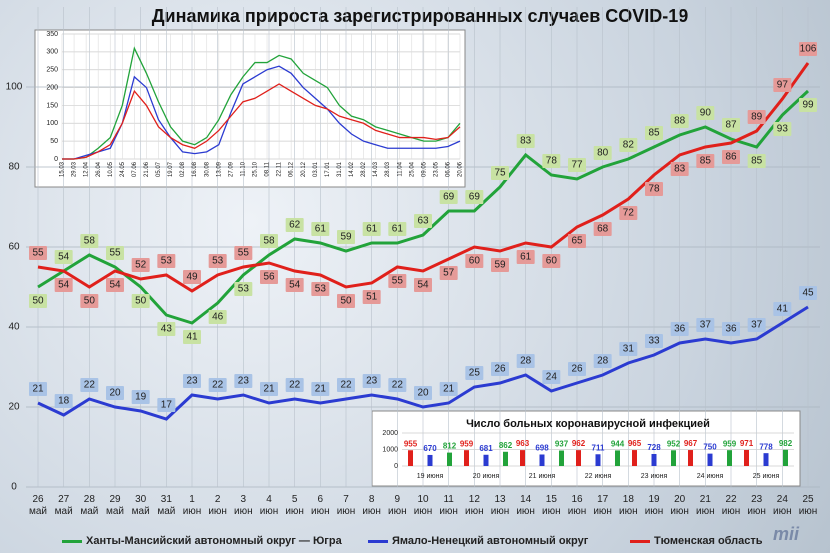 Image resolution: width=830 pixels, height=553 pixels. Describe the element at coordinates (371, 505) in the screenshot. I see `x-tick-label: 8 июн` at that location.